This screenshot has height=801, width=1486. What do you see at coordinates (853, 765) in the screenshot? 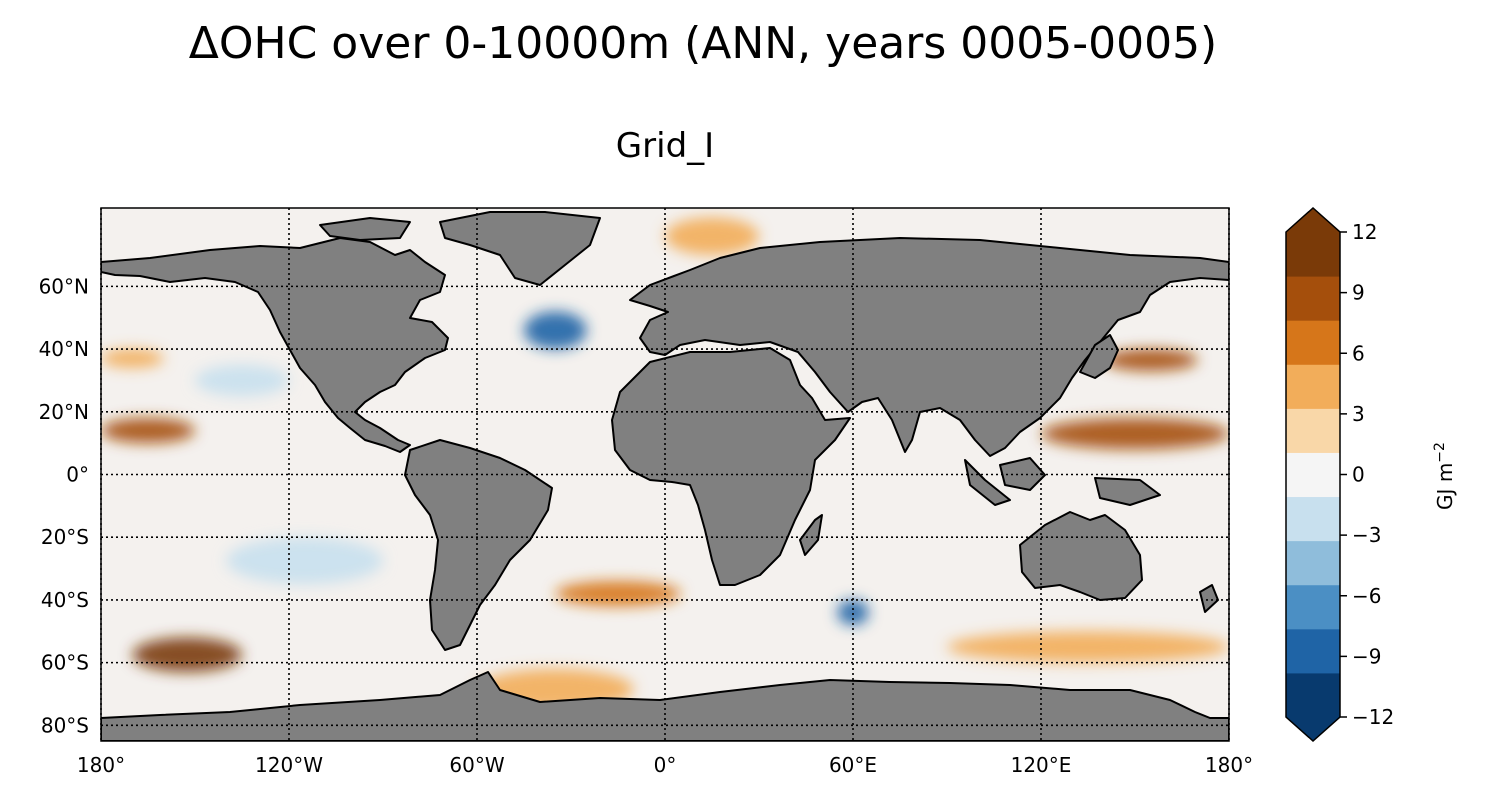
I see `lon-tick-label: 60°E` at bounding box center [853, 765].